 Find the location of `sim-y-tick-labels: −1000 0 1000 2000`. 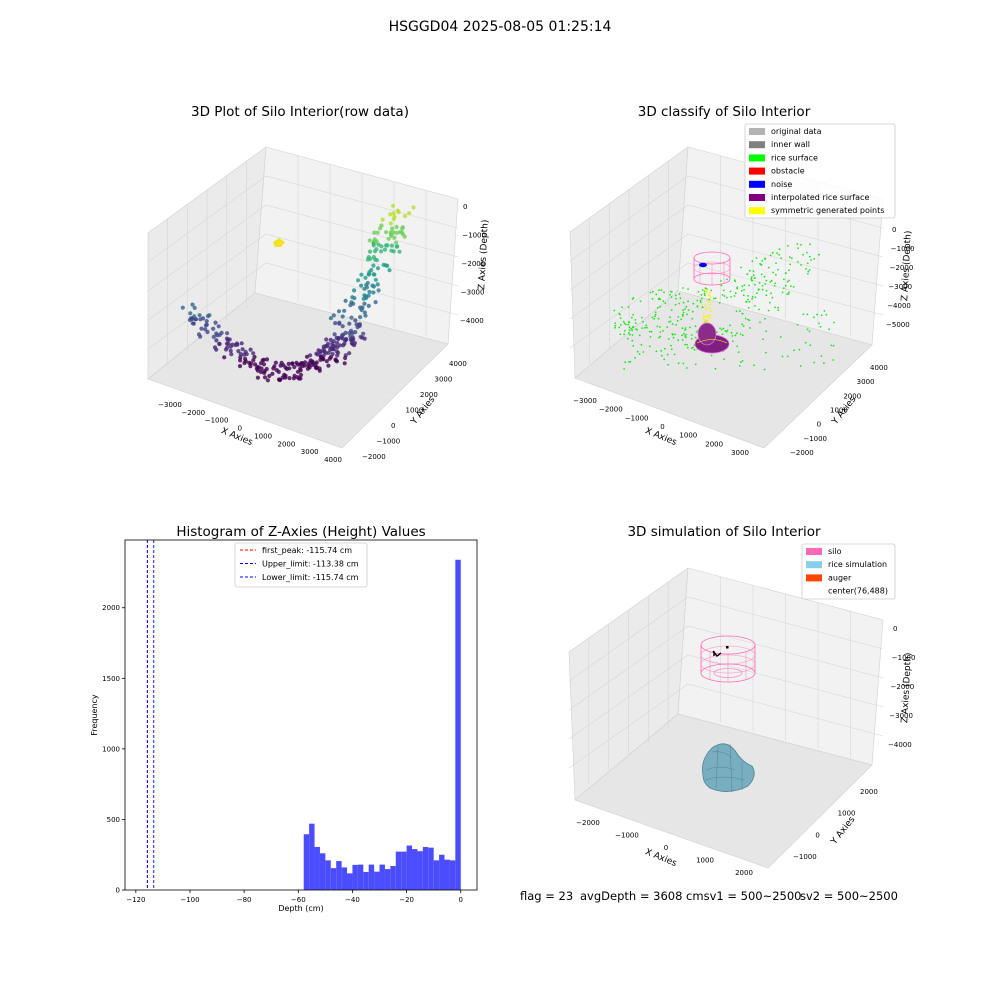

sim-y-tick-labels: −1000 0 1000 2000 is located at coordinates (835, 824).